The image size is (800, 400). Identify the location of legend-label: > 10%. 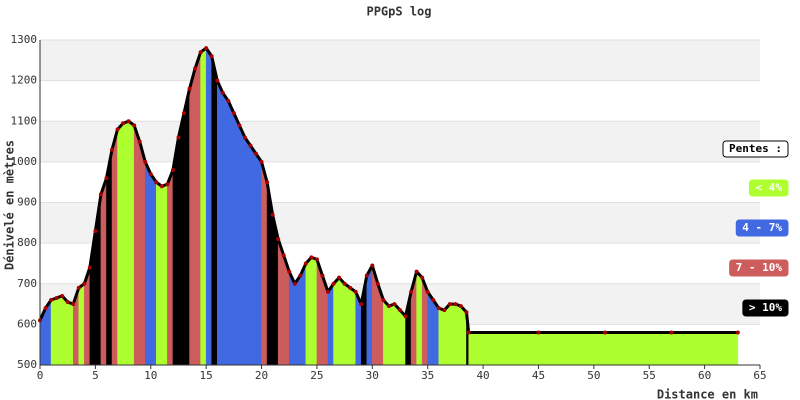
(765, 307).